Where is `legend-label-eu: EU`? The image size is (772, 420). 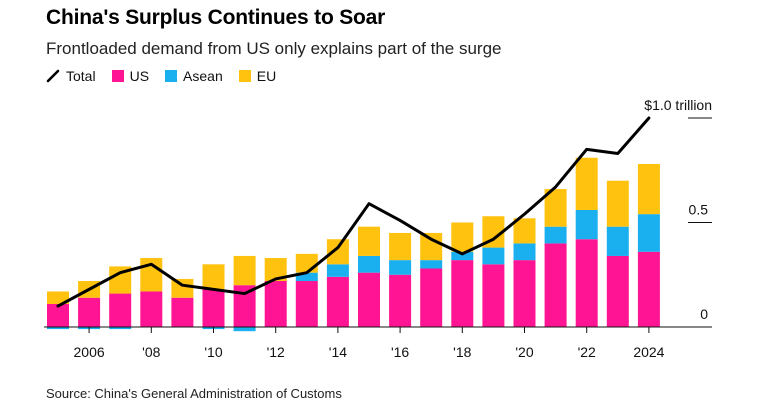 legend-label-eu: EU is located at coordinates (266, 76).